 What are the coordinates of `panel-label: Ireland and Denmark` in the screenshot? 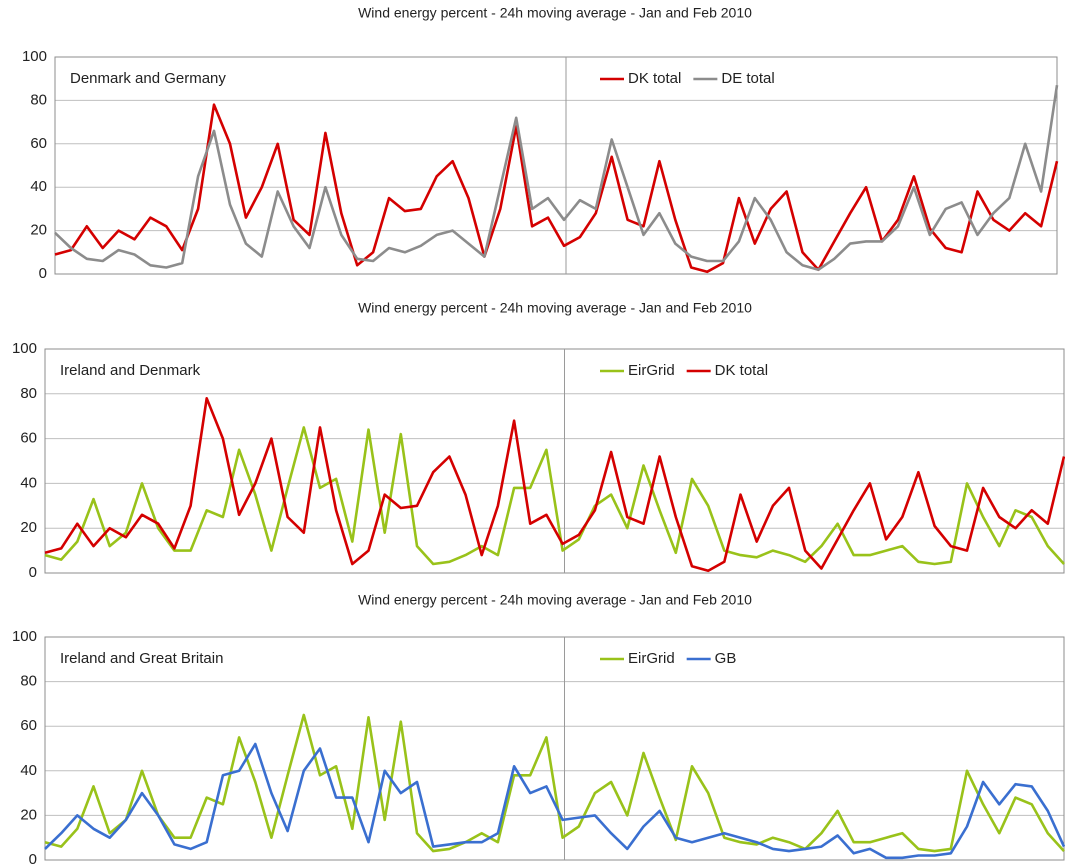 It's located at (130, 370).